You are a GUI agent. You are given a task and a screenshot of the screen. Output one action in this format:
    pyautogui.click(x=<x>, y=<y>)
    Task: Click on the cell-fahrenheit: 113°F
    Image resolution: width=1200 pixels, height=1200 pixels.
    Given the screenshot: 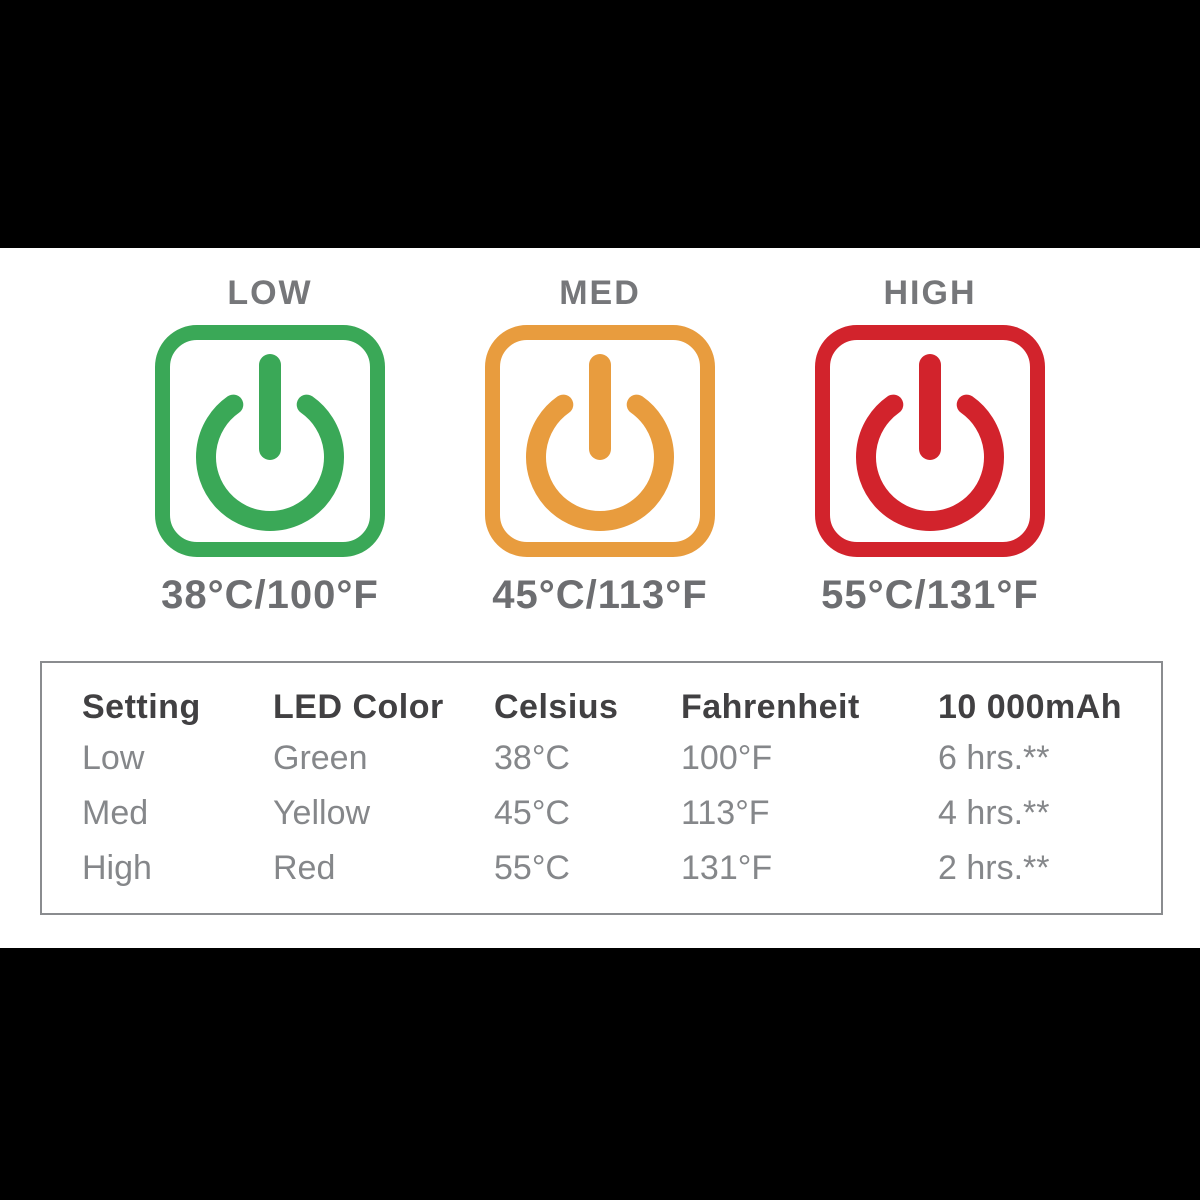 What is the action you would take?
    pyautogui.click(x=725, y=813)
    